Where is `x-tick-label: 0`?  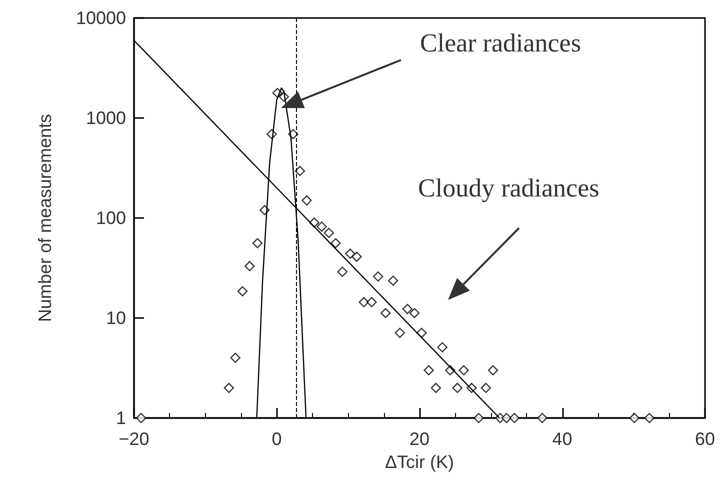 x-tick-label: 0 is located at coordinates (277, 439).